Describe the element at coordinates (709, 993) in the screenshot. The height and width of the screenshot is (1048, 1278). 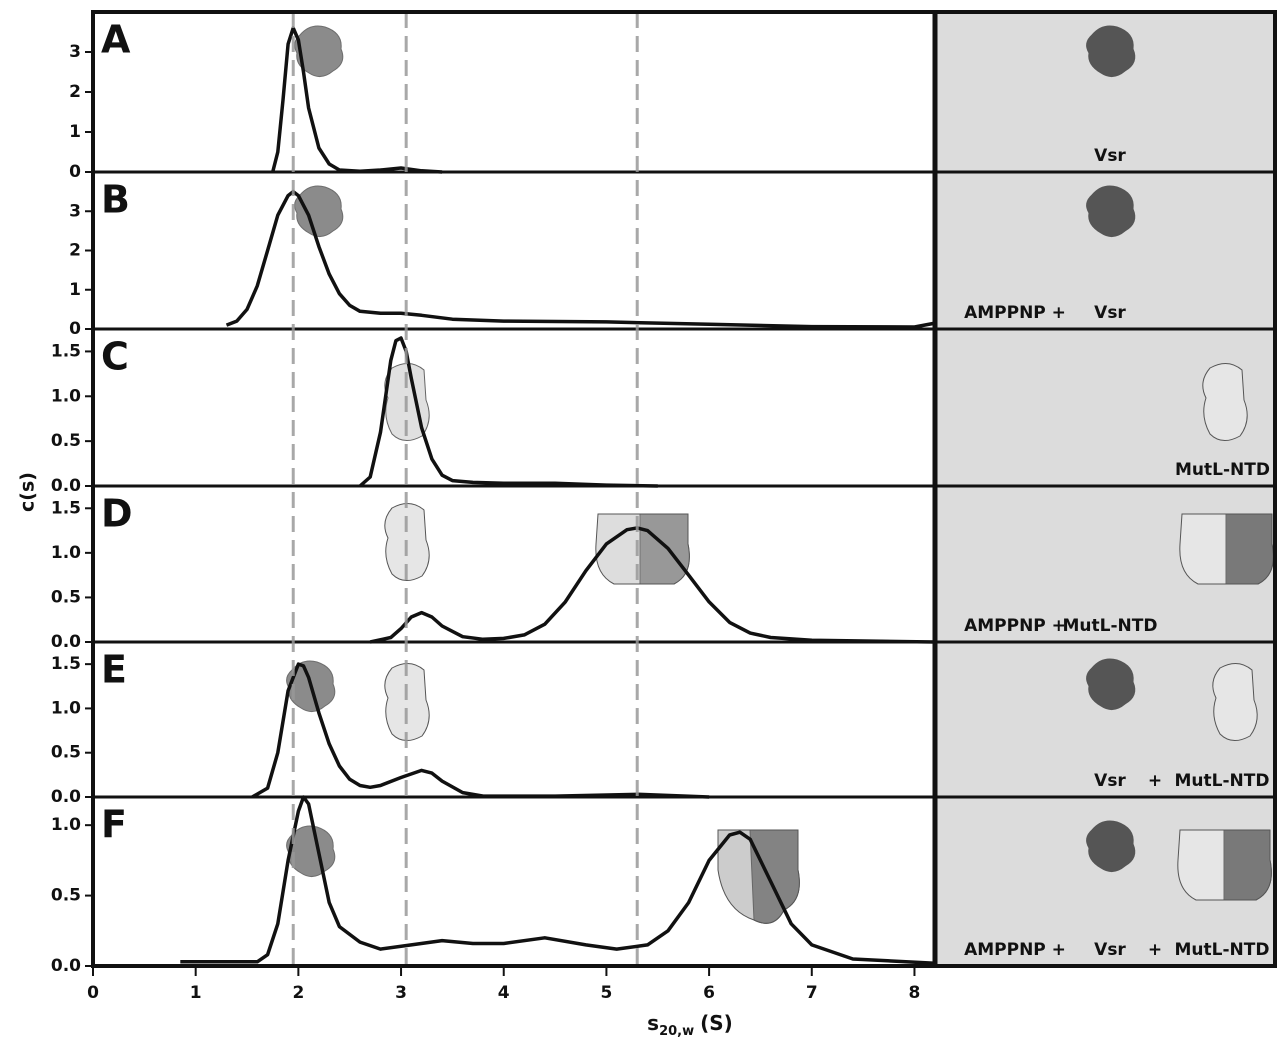
I see `x-tick-label: 6` at that location.